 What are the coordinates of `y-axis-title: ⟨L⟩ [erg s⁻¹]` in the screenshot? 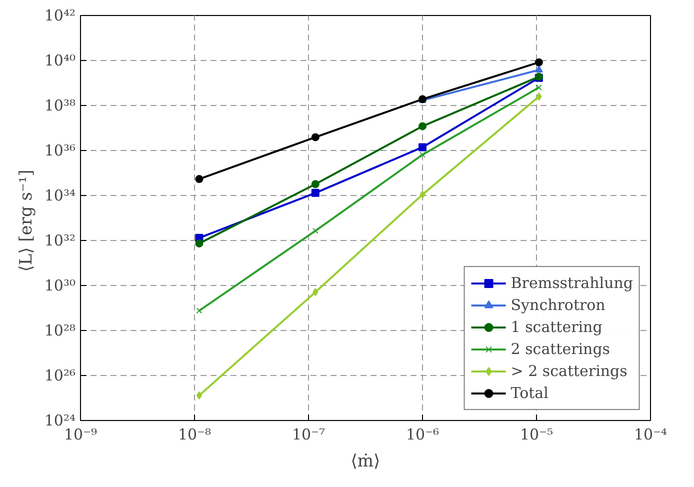 It's located at (26, 221).